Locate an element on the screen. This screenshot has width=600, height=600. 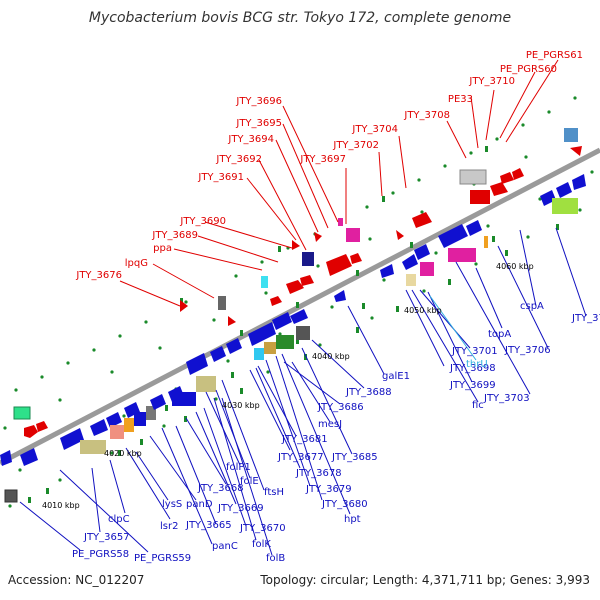
top-label-8: JTY_3695 is located at coordinates (258, 123).